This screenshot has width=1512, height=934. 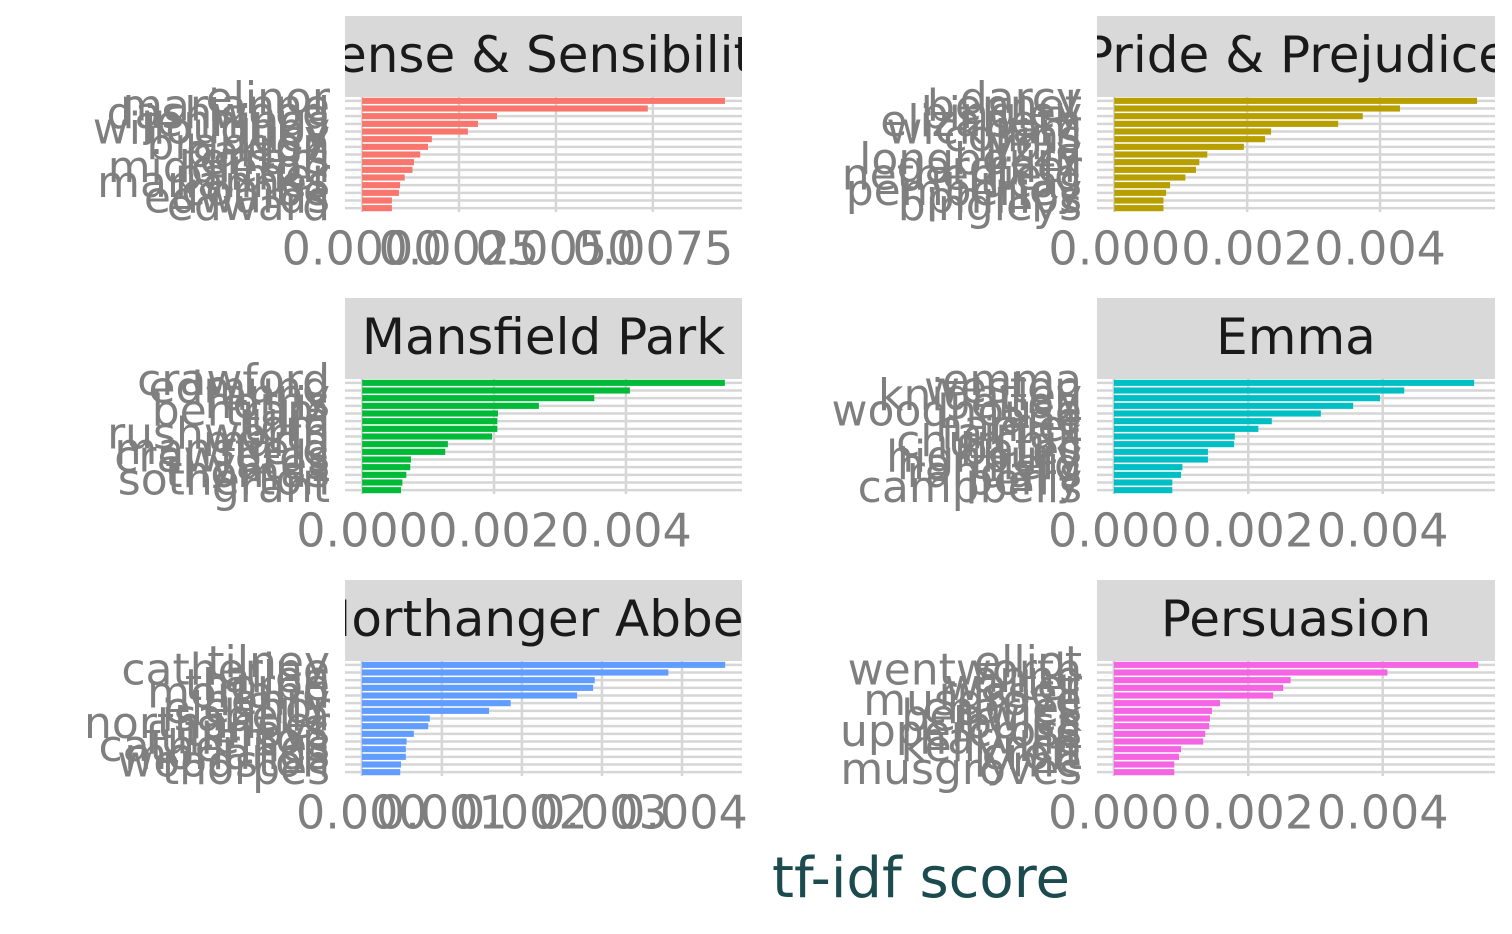 I want to click on y-tick-label: thorpe, so click(x=257, y=685).